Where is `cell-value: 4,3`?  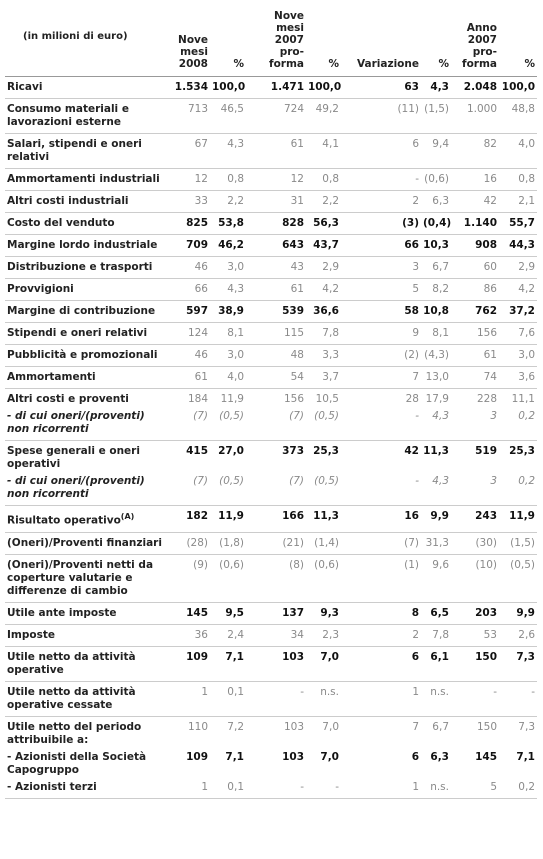
cell-value: 4,3 is located at coordinates (440, 481).